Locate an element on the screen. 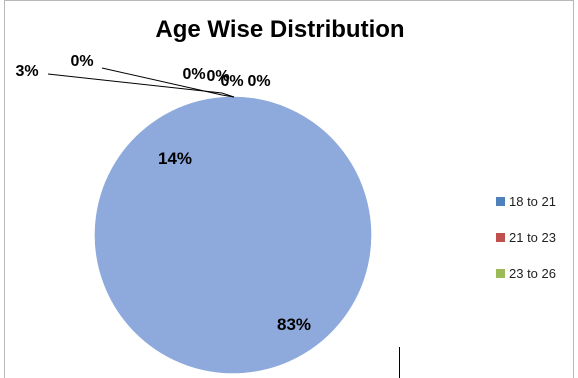 The height and width of the screenshot is (378, 578). data-label-1: 14% is located at coordinates (175, 158).